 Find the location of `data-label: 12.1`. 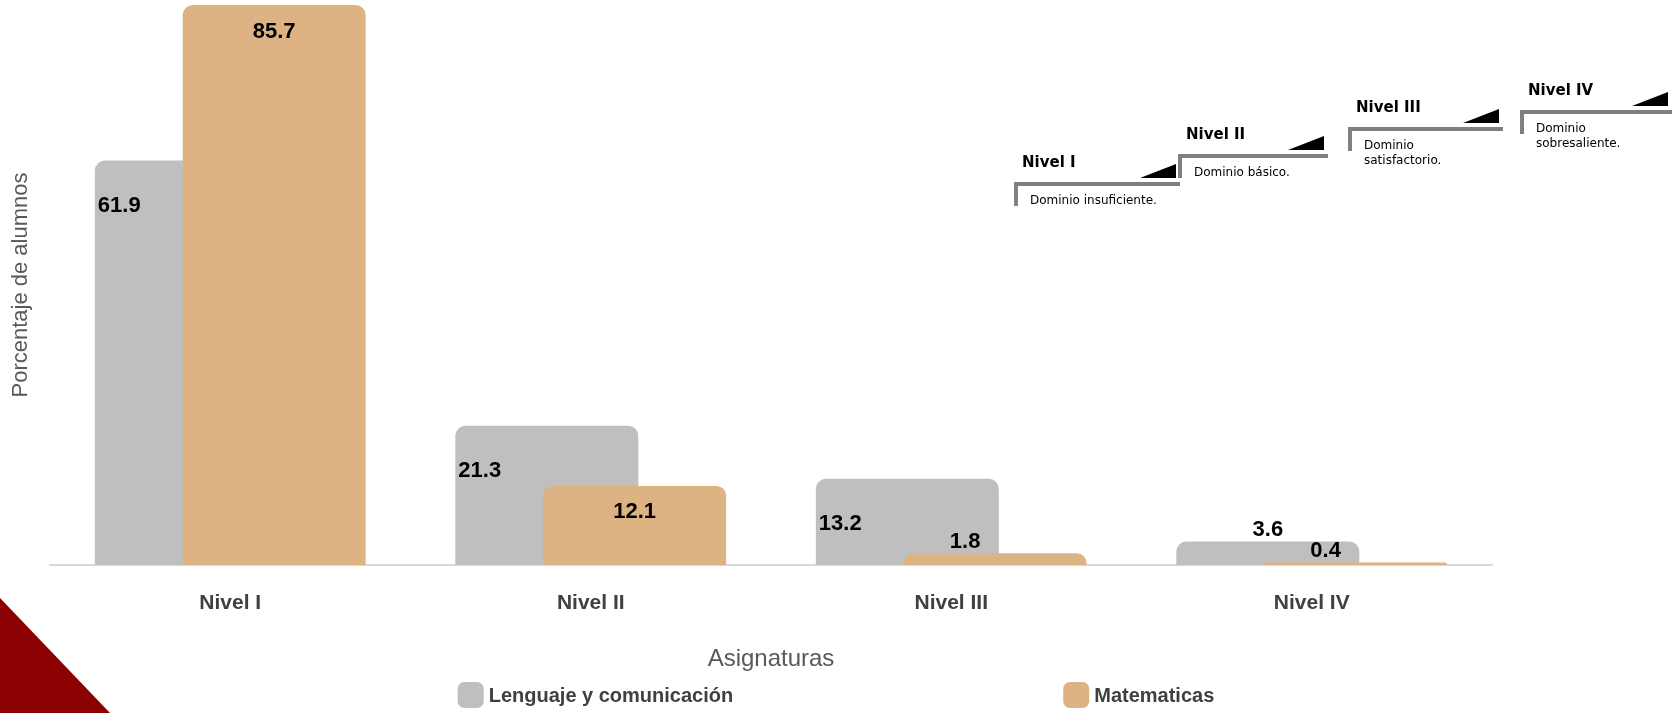

data-label: 12.1 is located at coordinates (635, 511).